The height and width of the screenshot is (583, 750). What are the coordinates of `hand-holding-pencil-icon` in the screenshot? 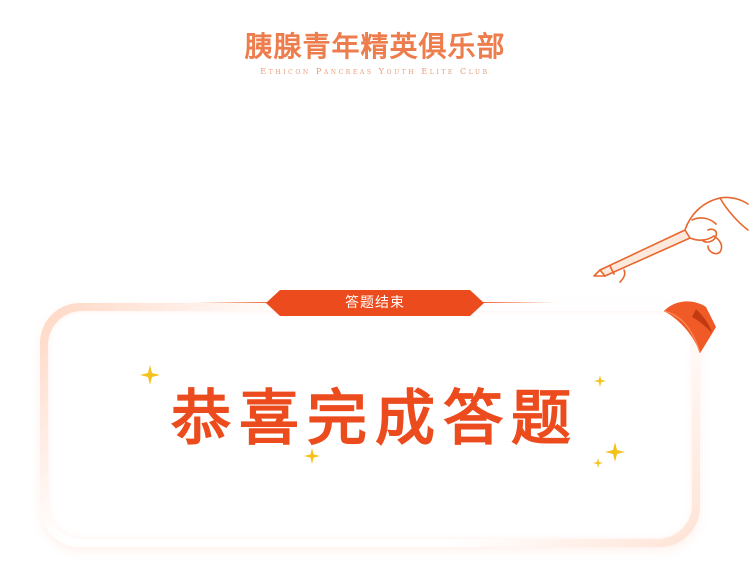 It's located at (671, 239).